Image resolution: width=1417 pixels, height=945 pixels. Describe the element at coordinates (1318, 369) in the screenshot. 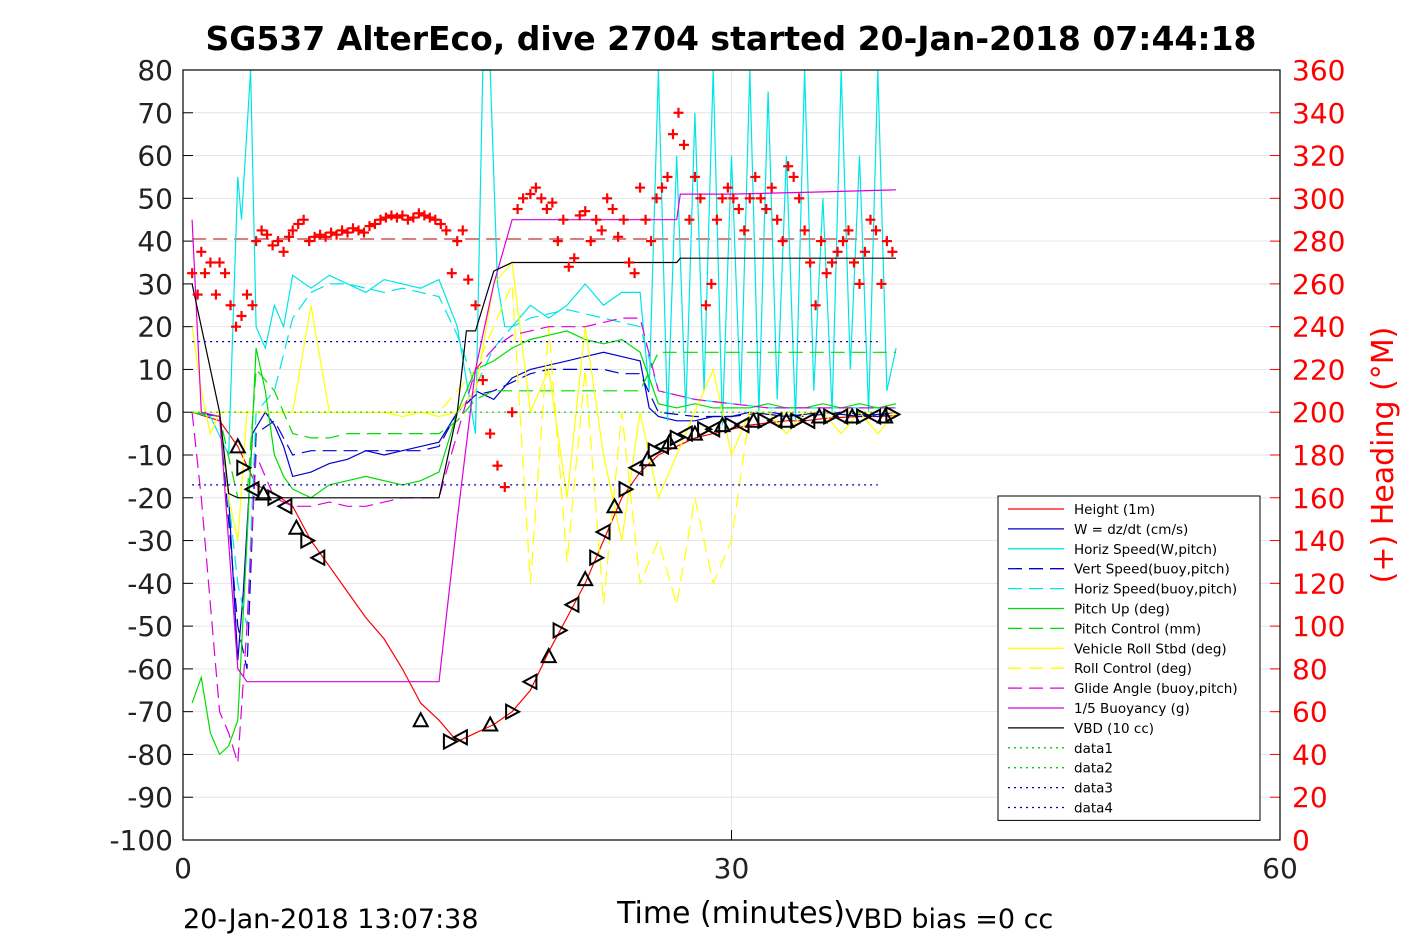

I see `y-right-tick-label: 220` at that location.